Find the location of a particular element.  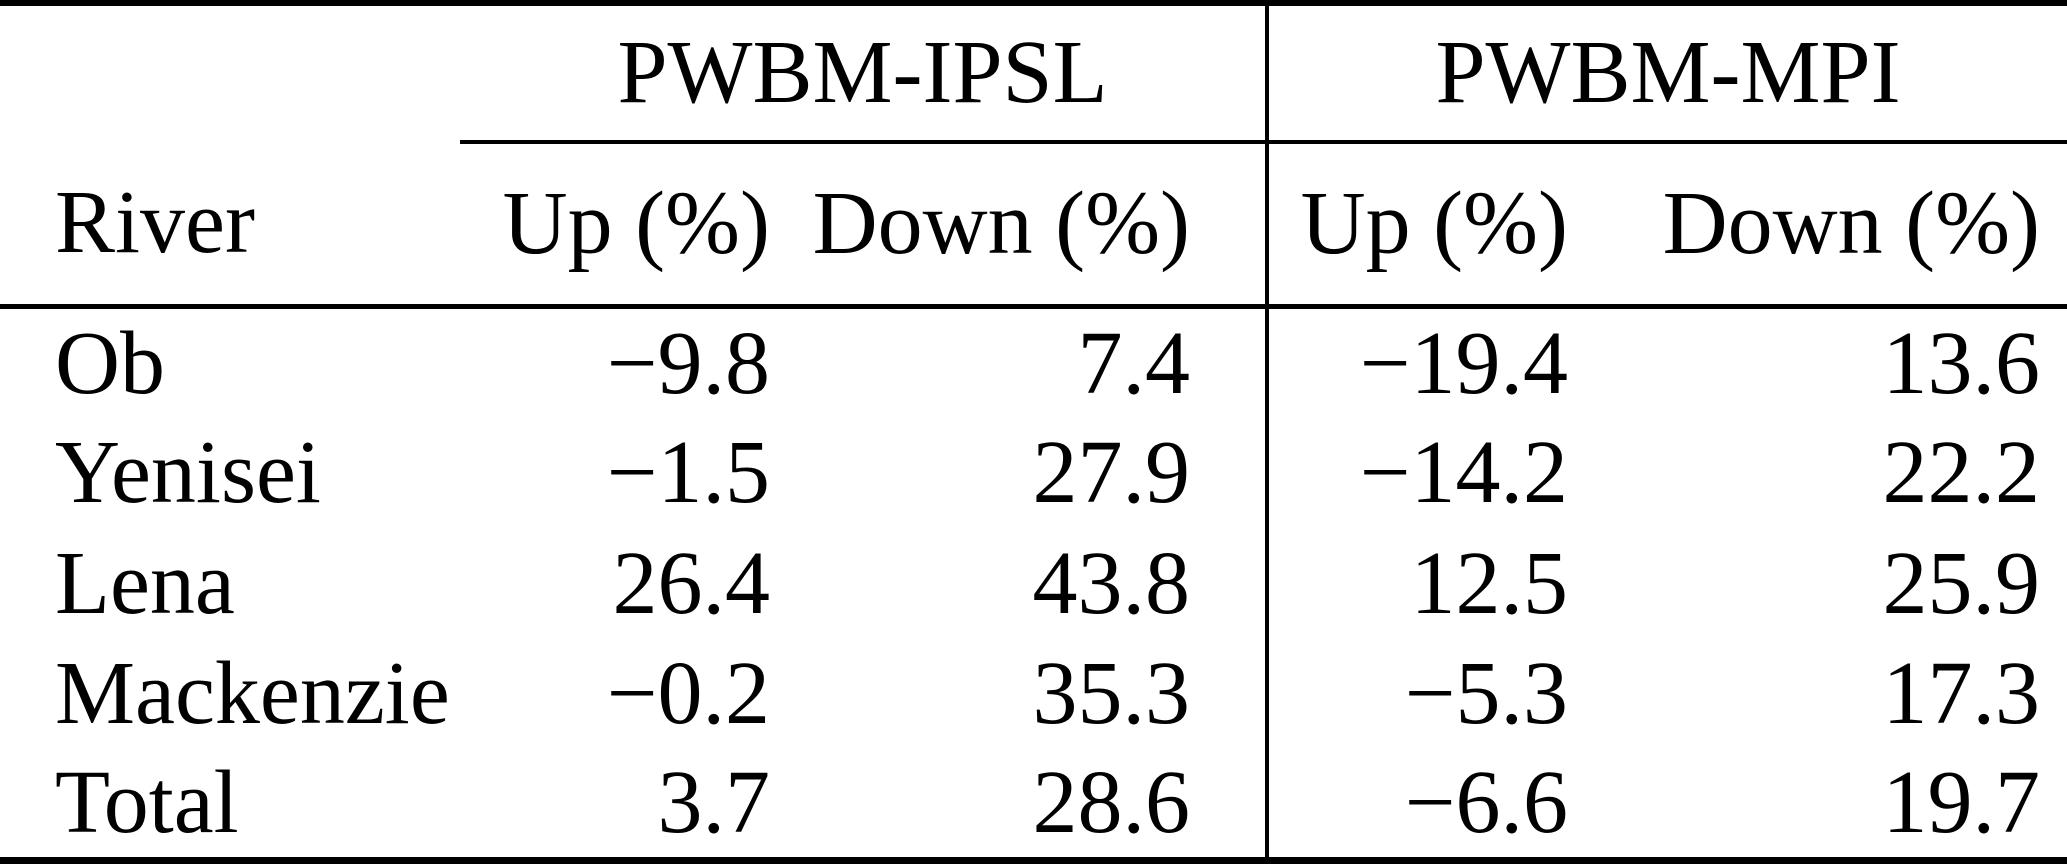

table-row-yenisei: Yenisei −1.5 27.9 −14.2 22.2 is located at coordinates (1033, 473).